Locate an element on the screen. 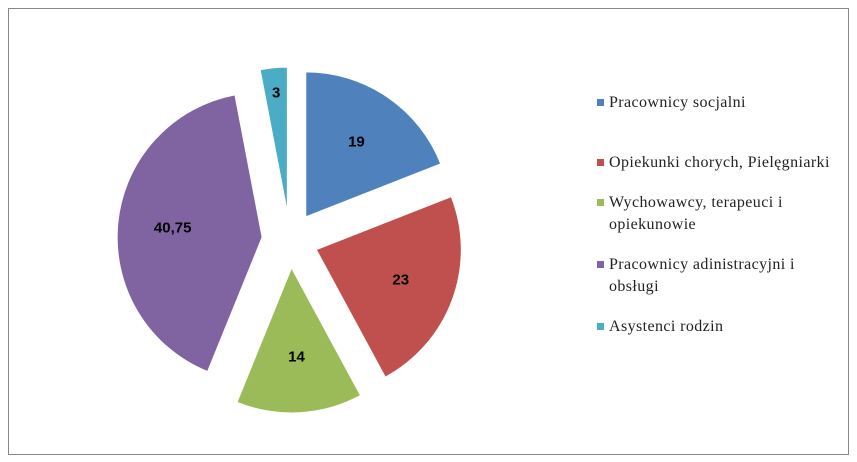  legend-item: Opiekunki chorych, Pielęgniarki is located at coordinates (722, 163).